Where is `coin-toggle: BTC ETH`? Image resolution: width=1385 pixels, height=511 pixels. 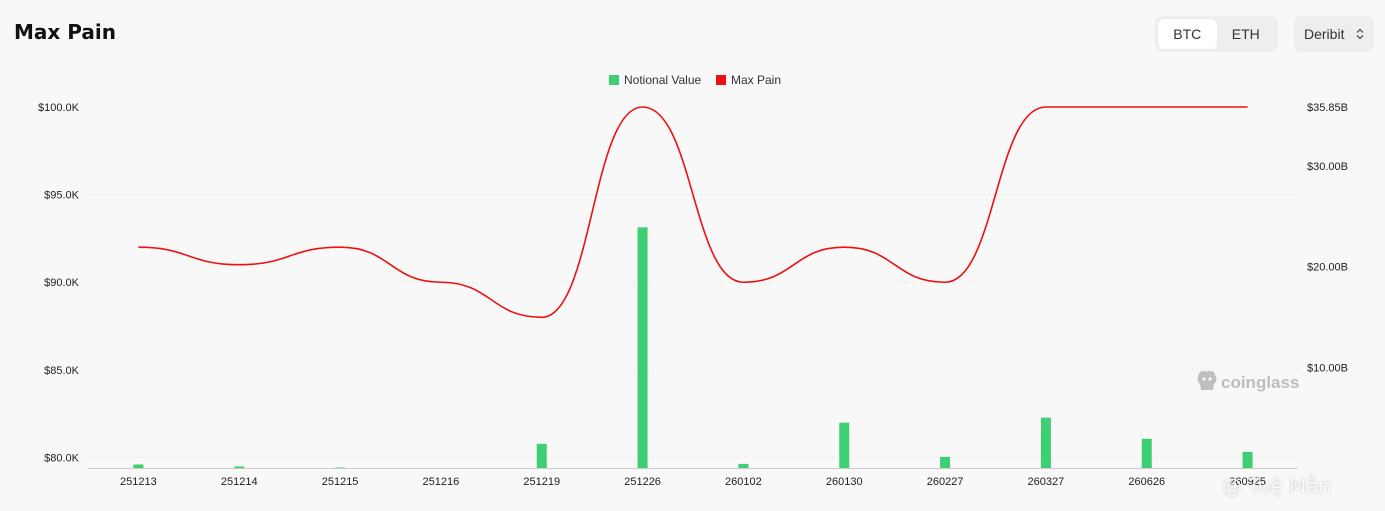
coin-toggle: BTC ETH is located at coordinates (1216, 34).